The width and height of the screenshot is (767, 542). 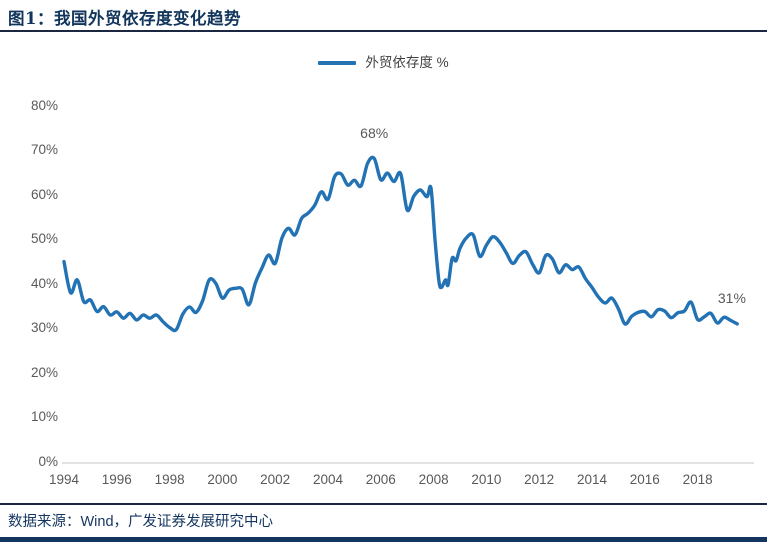 What do you see at coordinates (44, 149) in the screenshot?
I see `y-tick-label: 70%` at bounding box center [44, 149].